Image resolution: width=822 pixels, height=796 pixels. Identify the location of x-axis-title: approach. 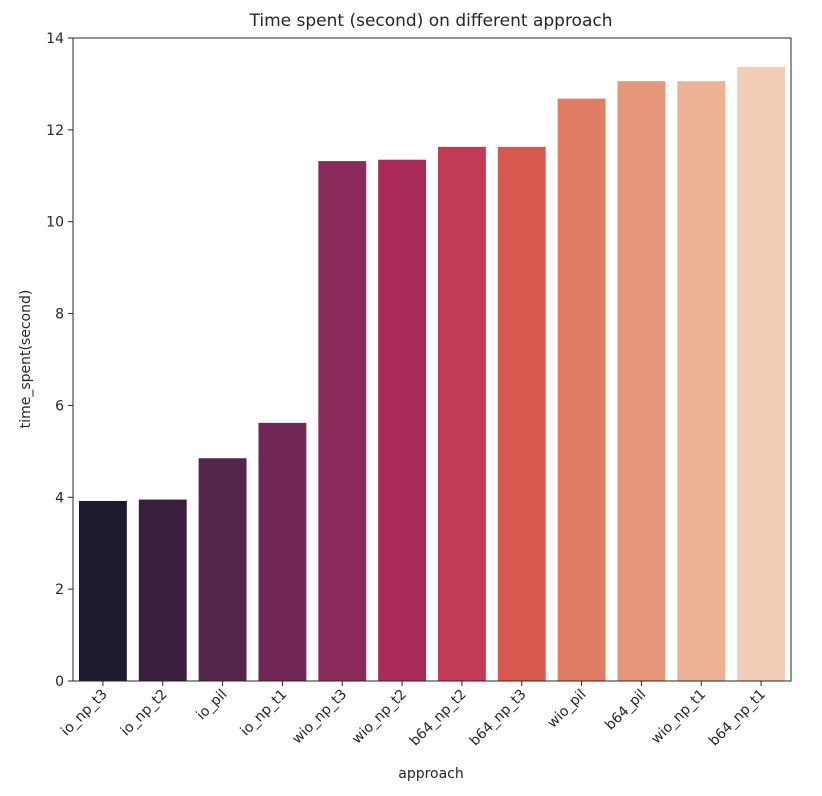
(431, 774).